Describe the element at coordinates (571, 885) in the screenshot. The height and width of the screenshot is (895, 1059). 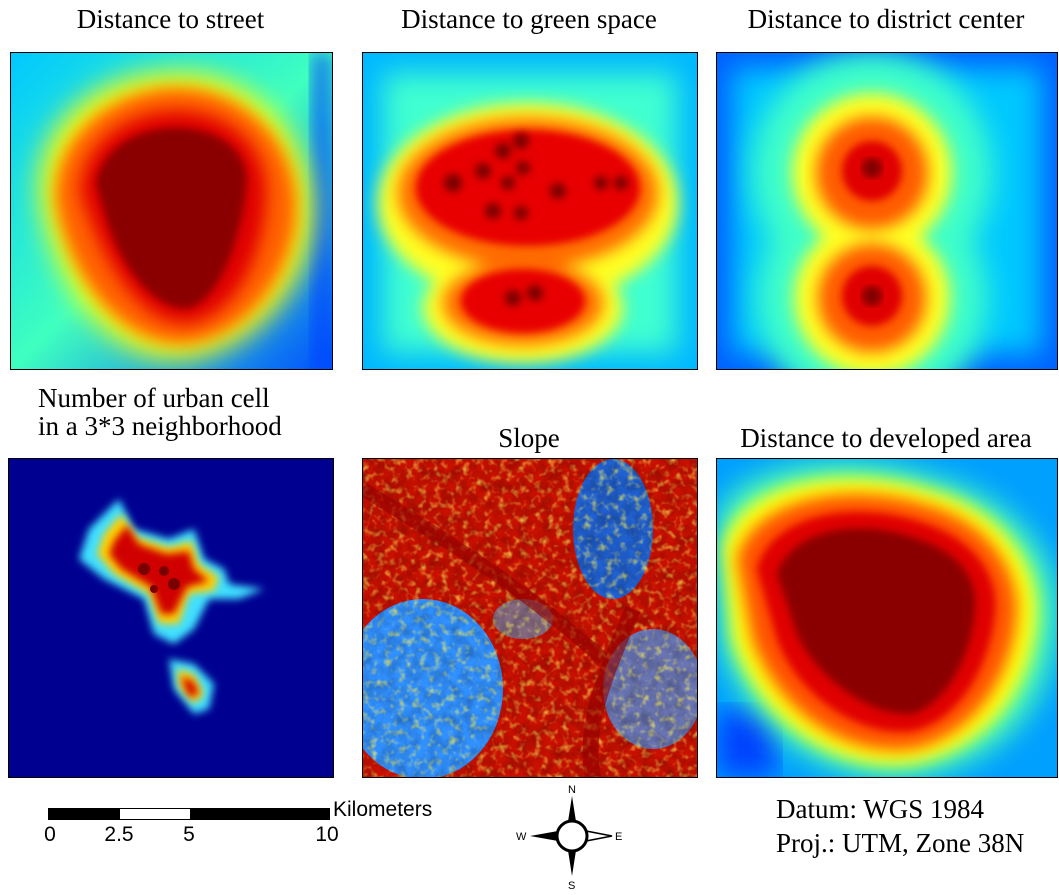
I see `compass-south-label: S` at that location.